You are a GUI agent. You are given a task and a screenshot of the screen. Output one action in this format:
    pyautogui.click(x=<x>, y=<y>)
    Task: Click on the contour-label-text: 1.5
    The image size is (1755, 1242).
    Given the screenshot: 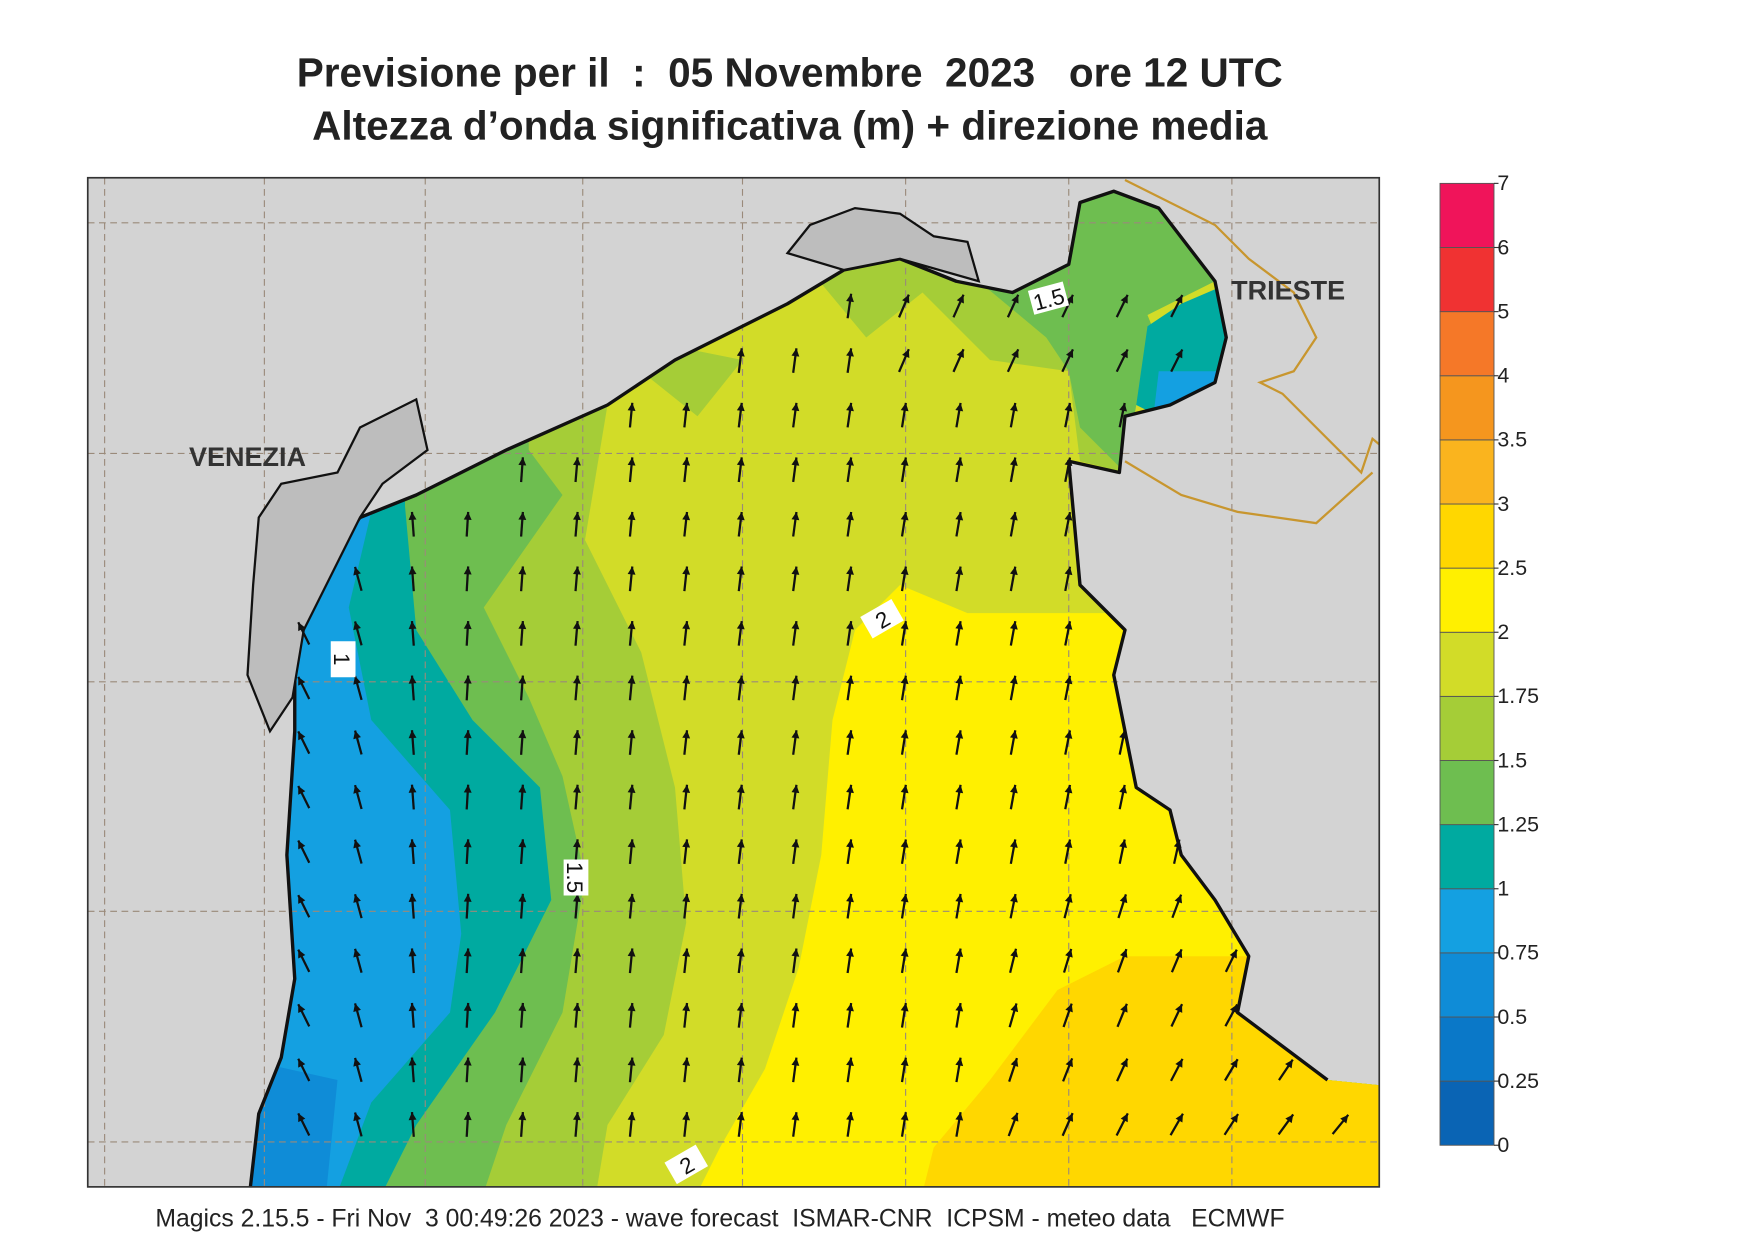 What is the action you would take?
    pyautogui.click(x=574, y=877)
    